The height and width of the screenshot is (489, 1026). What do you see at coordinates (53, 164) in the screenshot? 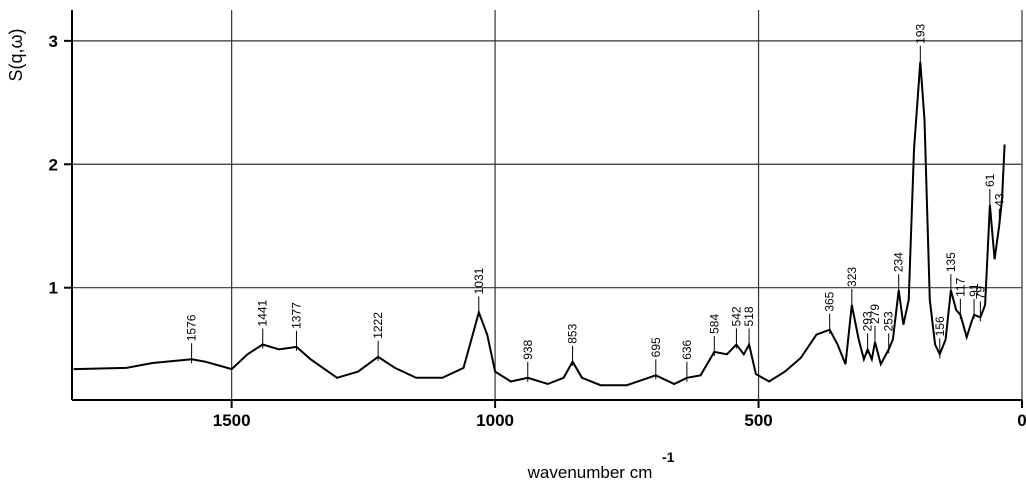
I see `y-tick-label: 2` at bounding box center [53, 164].